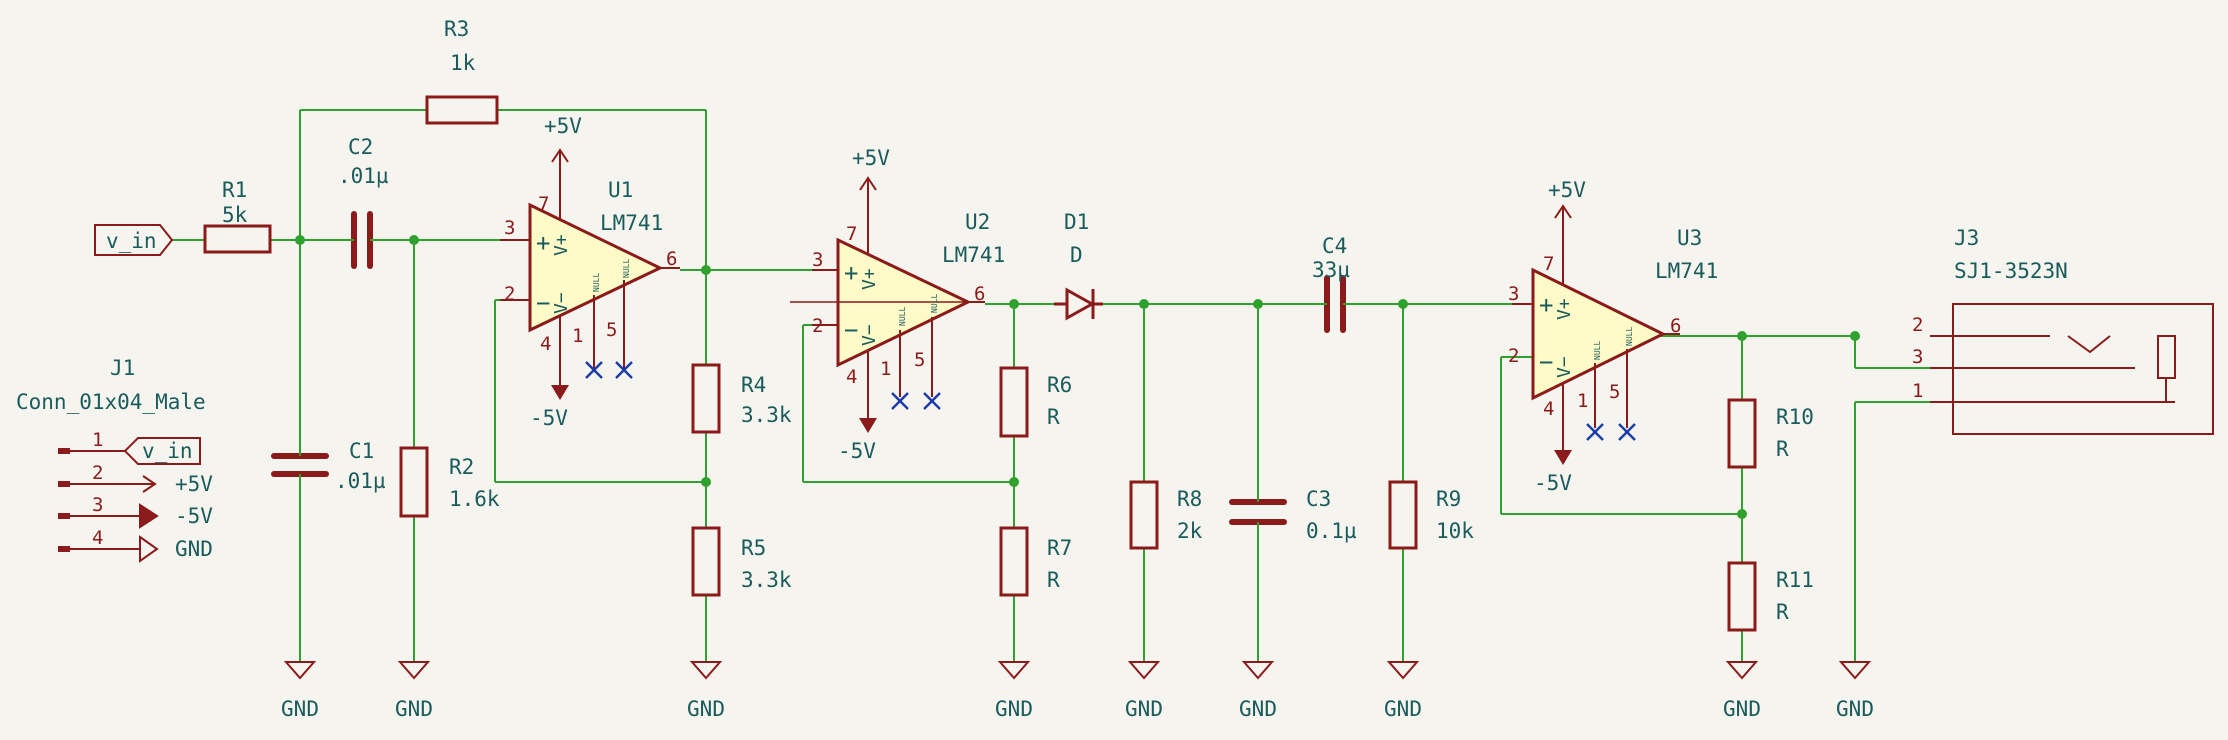  I want to click on j1-neg5-label: -5V, so click(194, 516).